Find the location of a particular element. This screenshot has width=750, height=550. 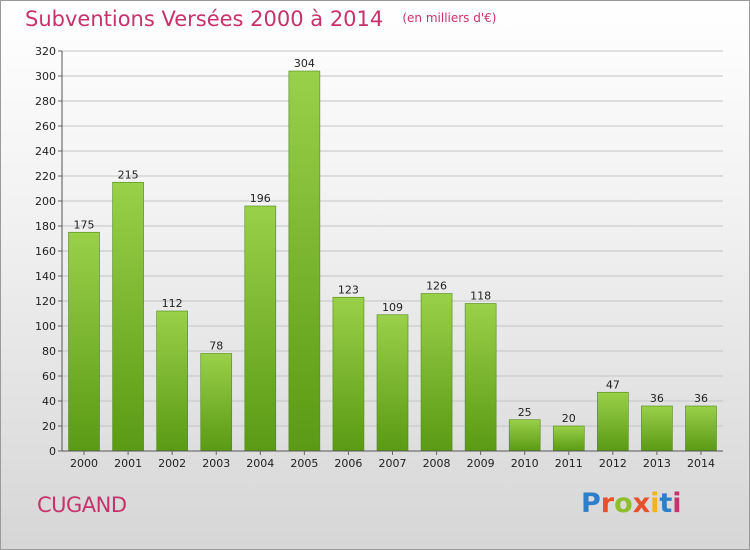

y-tick-label: 260 is located at coordinates (45, 126).